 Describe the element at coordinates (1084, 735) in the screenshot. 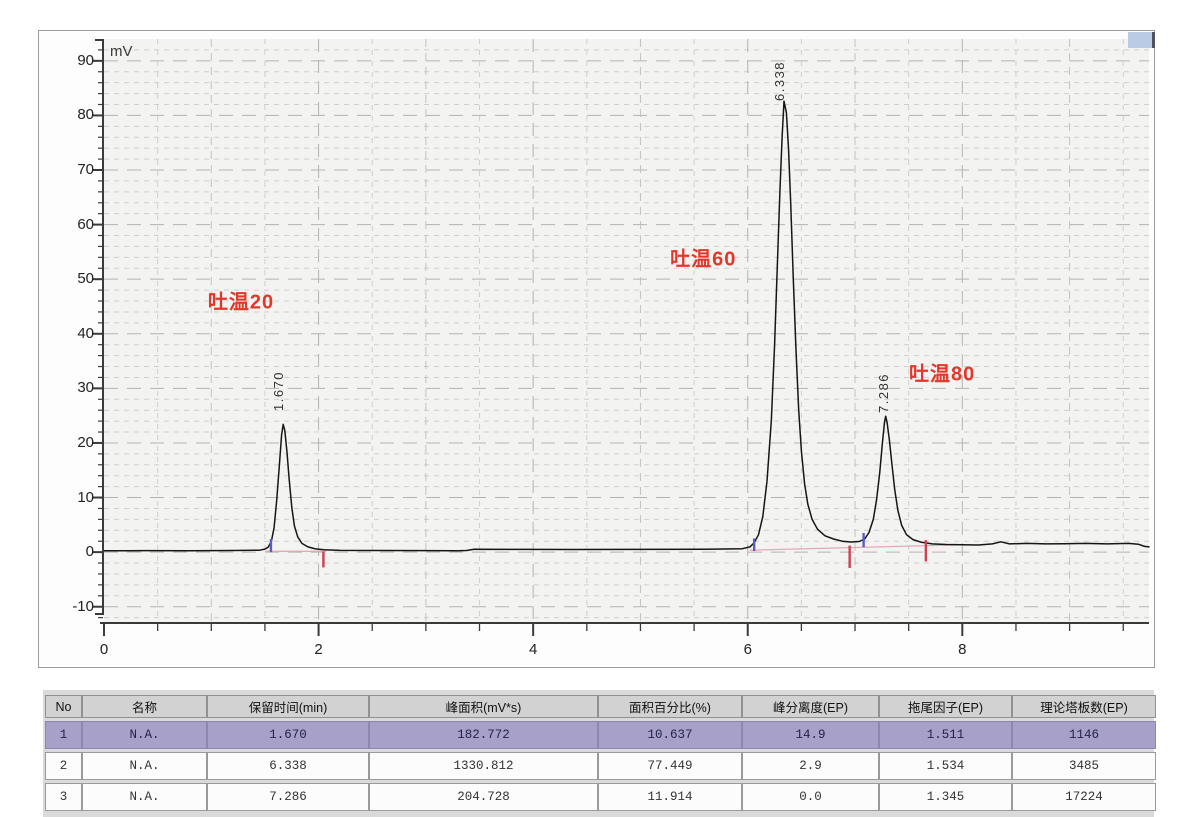

I see `table-cell: 1146` at that location.